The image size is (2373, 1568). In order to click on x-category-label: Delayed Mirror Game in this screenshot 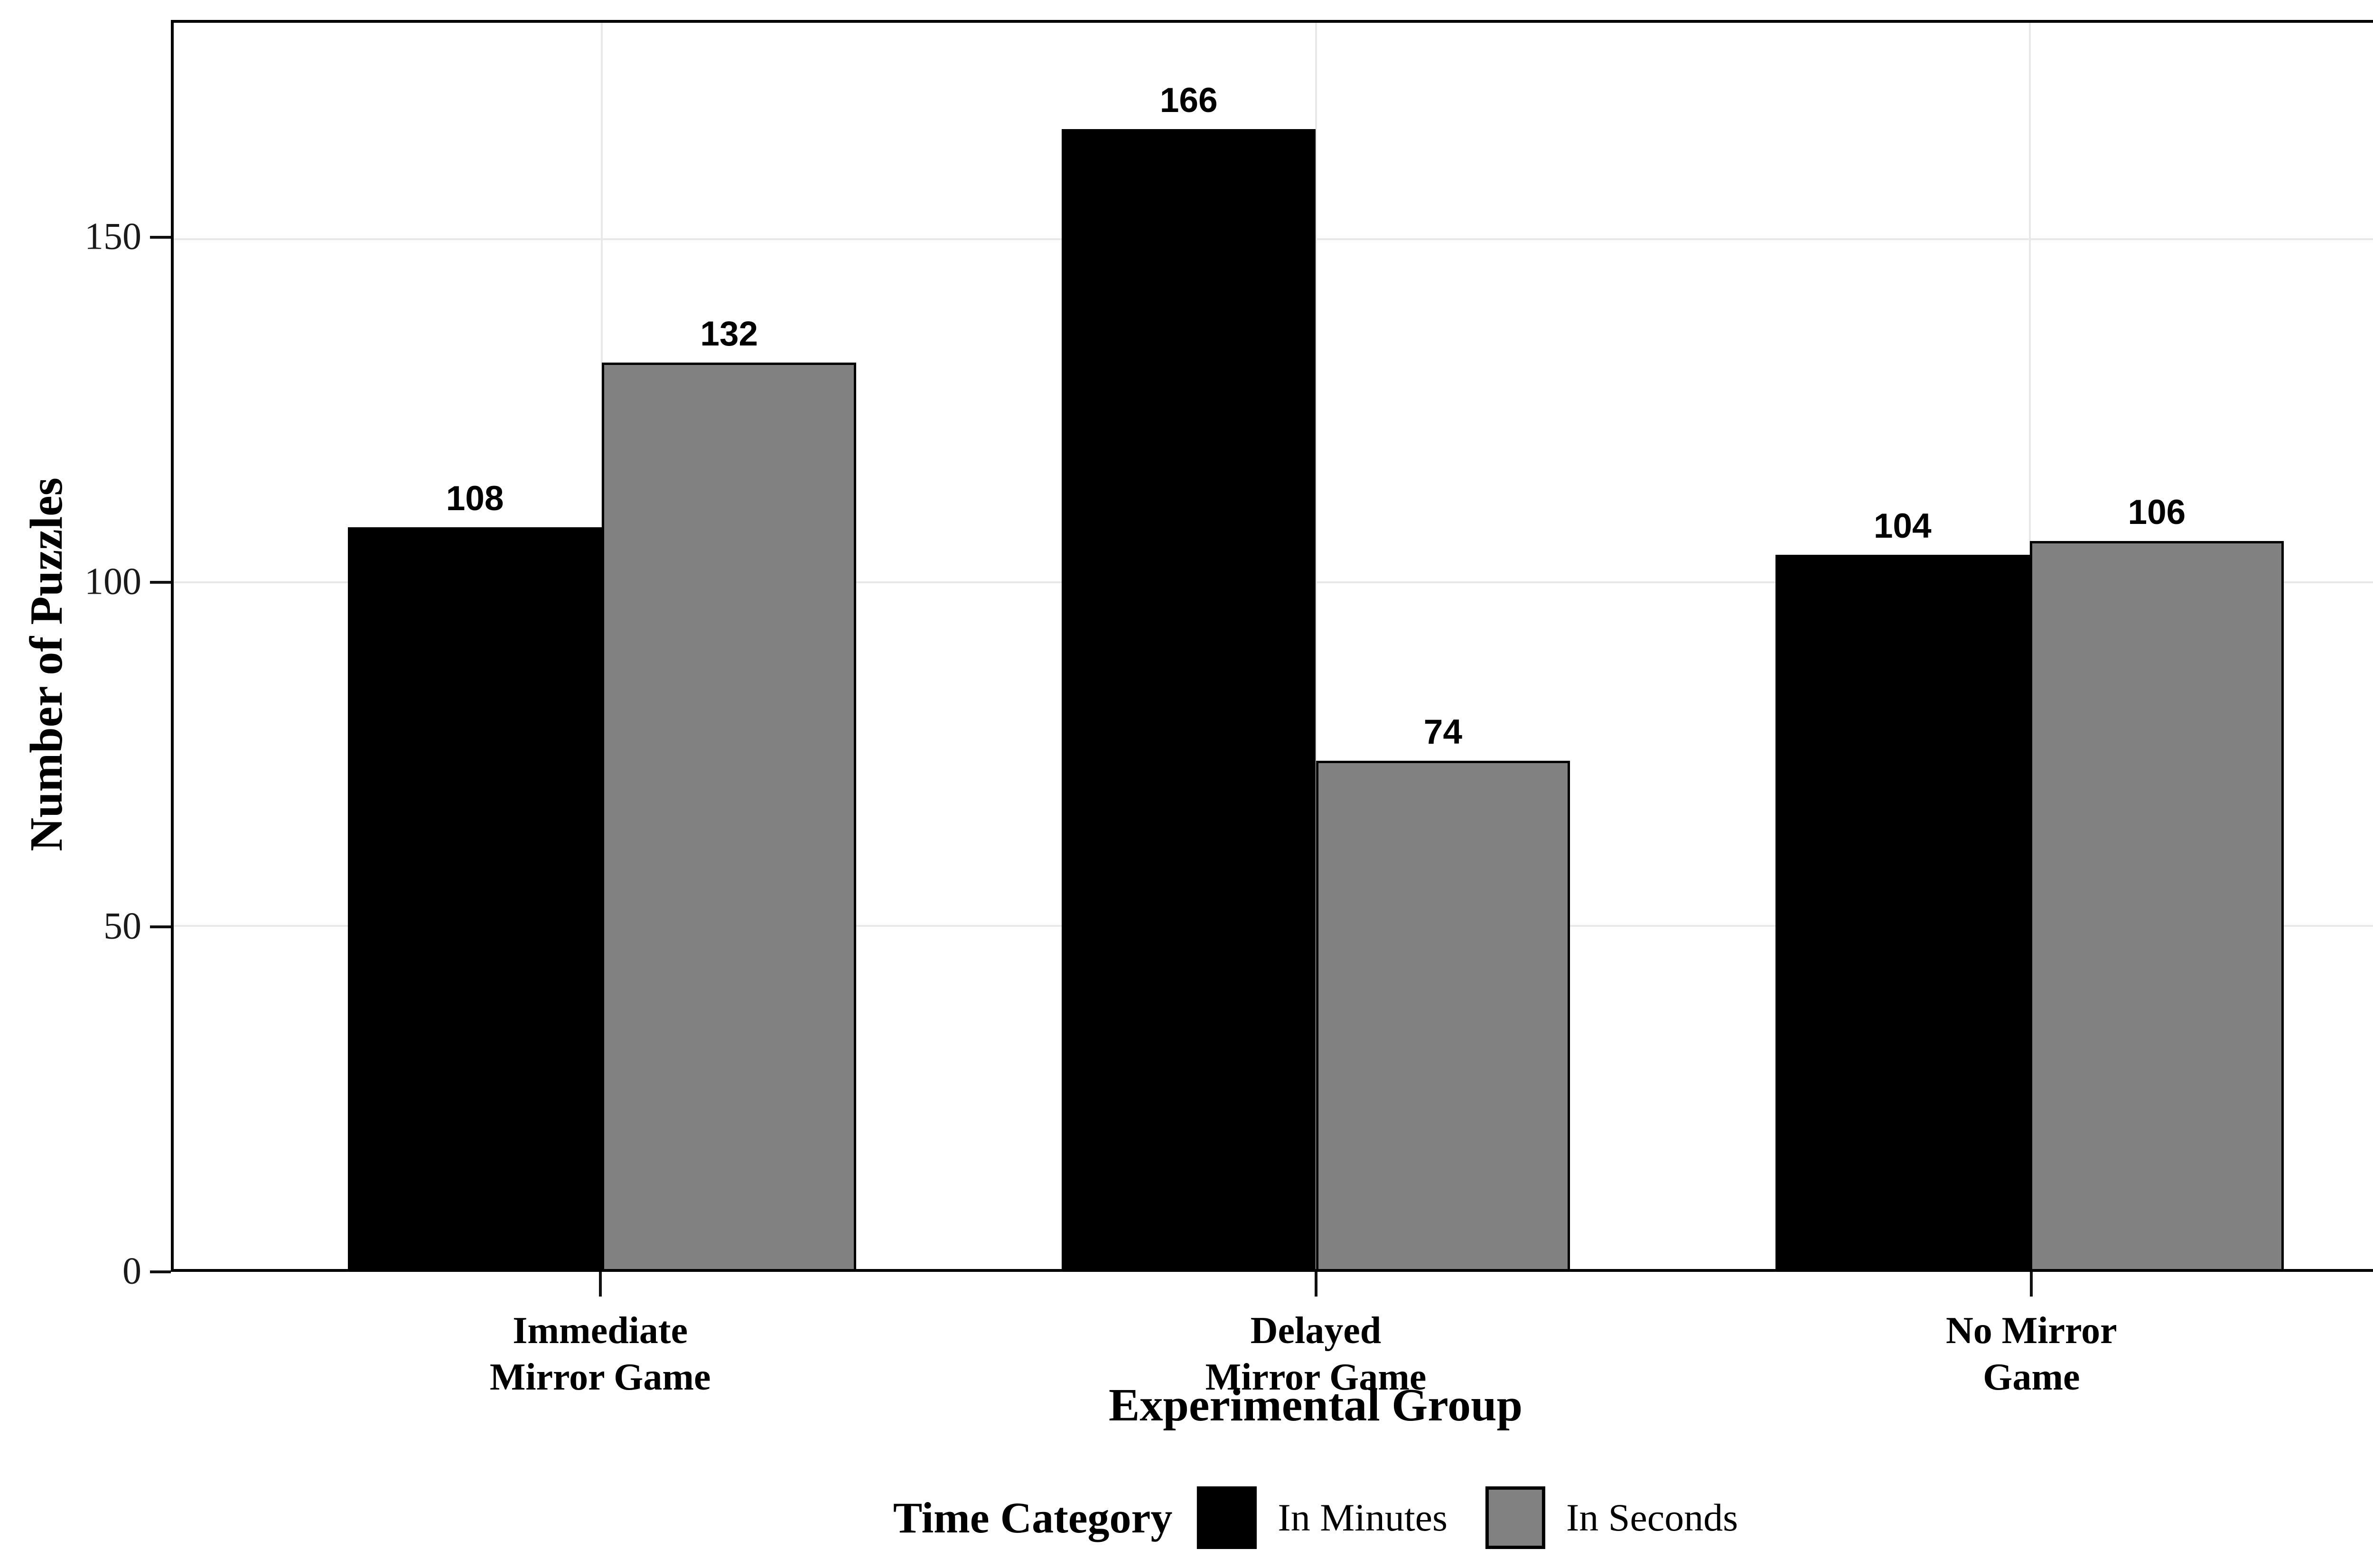, I will do `click(1316, 1354)`.